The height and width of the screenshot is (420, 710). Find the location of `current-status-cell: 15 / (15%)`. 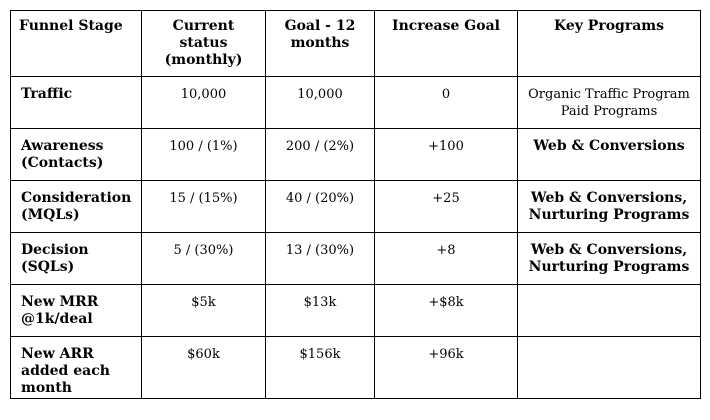

current-status-cell: 15 / (15%) is located at coordinates (203, 206).